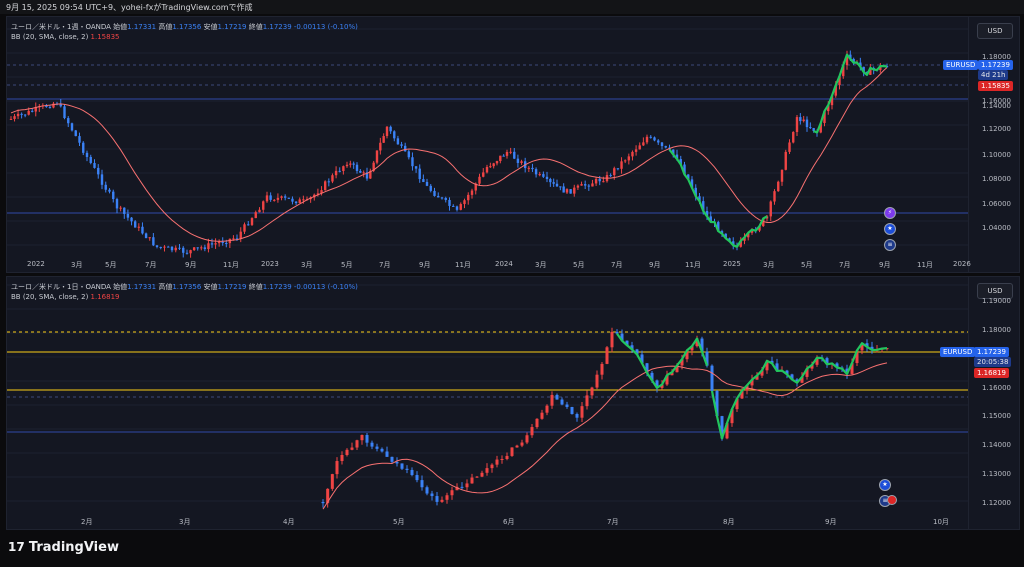 Image resolution: width=1024 pixels, height=567 pixels. I want to click on time-tick-label: 8月, so click(729, 522).